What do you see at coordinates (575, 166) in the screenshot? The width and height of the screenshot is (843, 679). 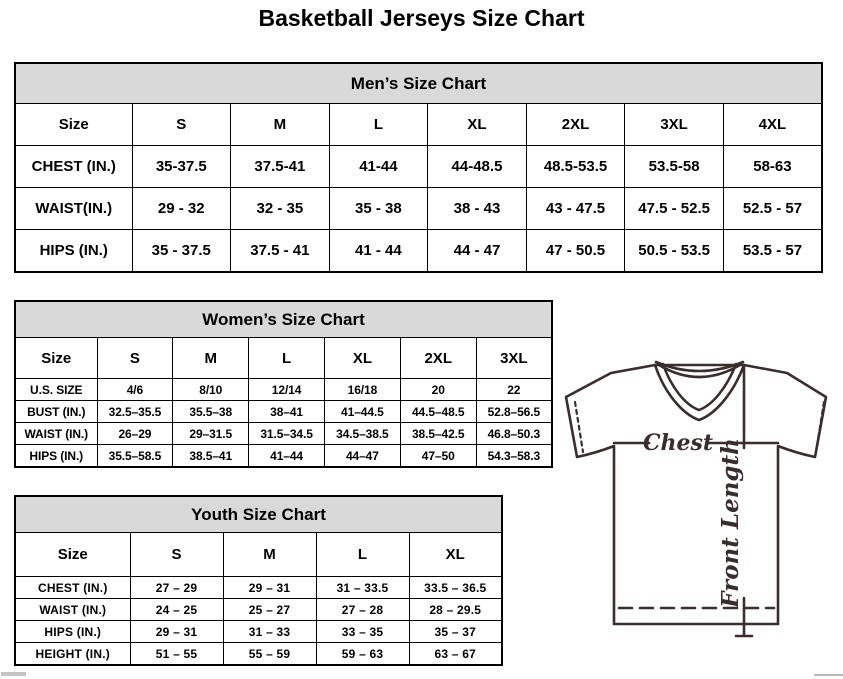 I see `size-cell: 48.5-53.5` at bounding box center [575, 166].